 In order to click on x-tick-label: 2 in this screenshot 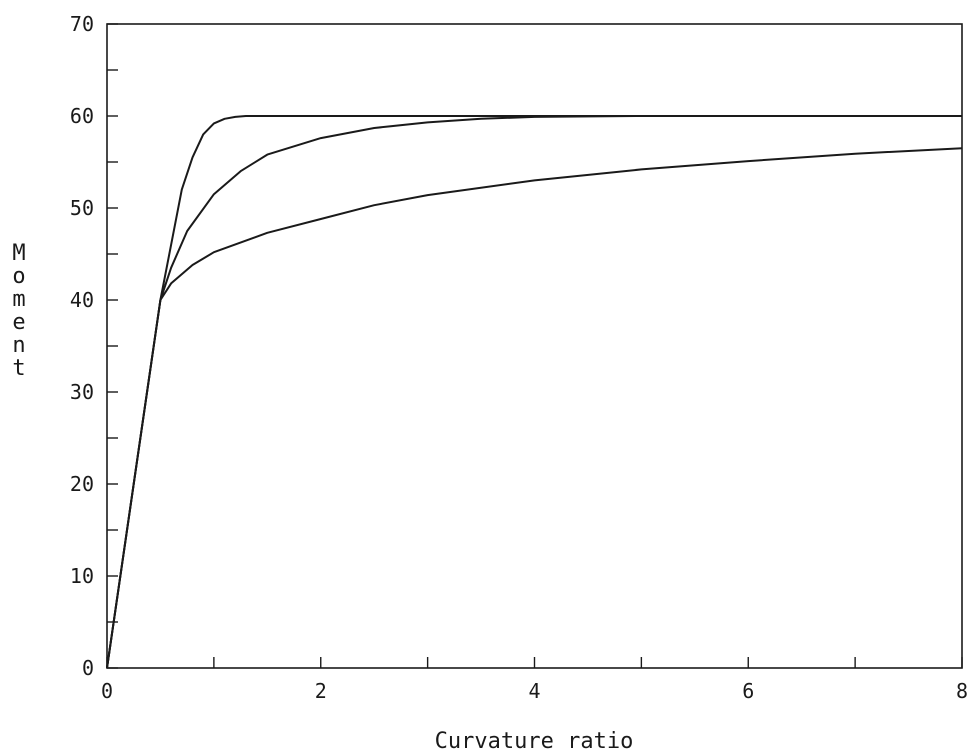, I will do `click(321, 691)`.